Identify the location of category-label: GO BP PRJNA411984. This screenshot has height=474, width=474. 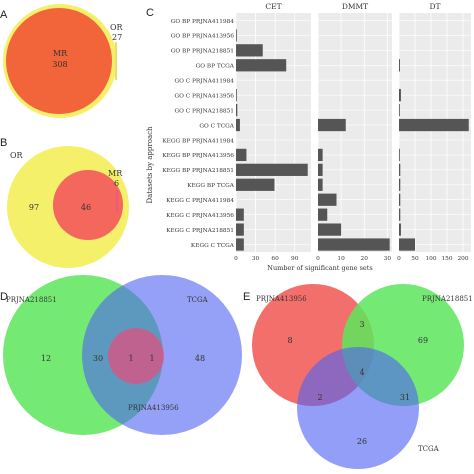
(203, 22).